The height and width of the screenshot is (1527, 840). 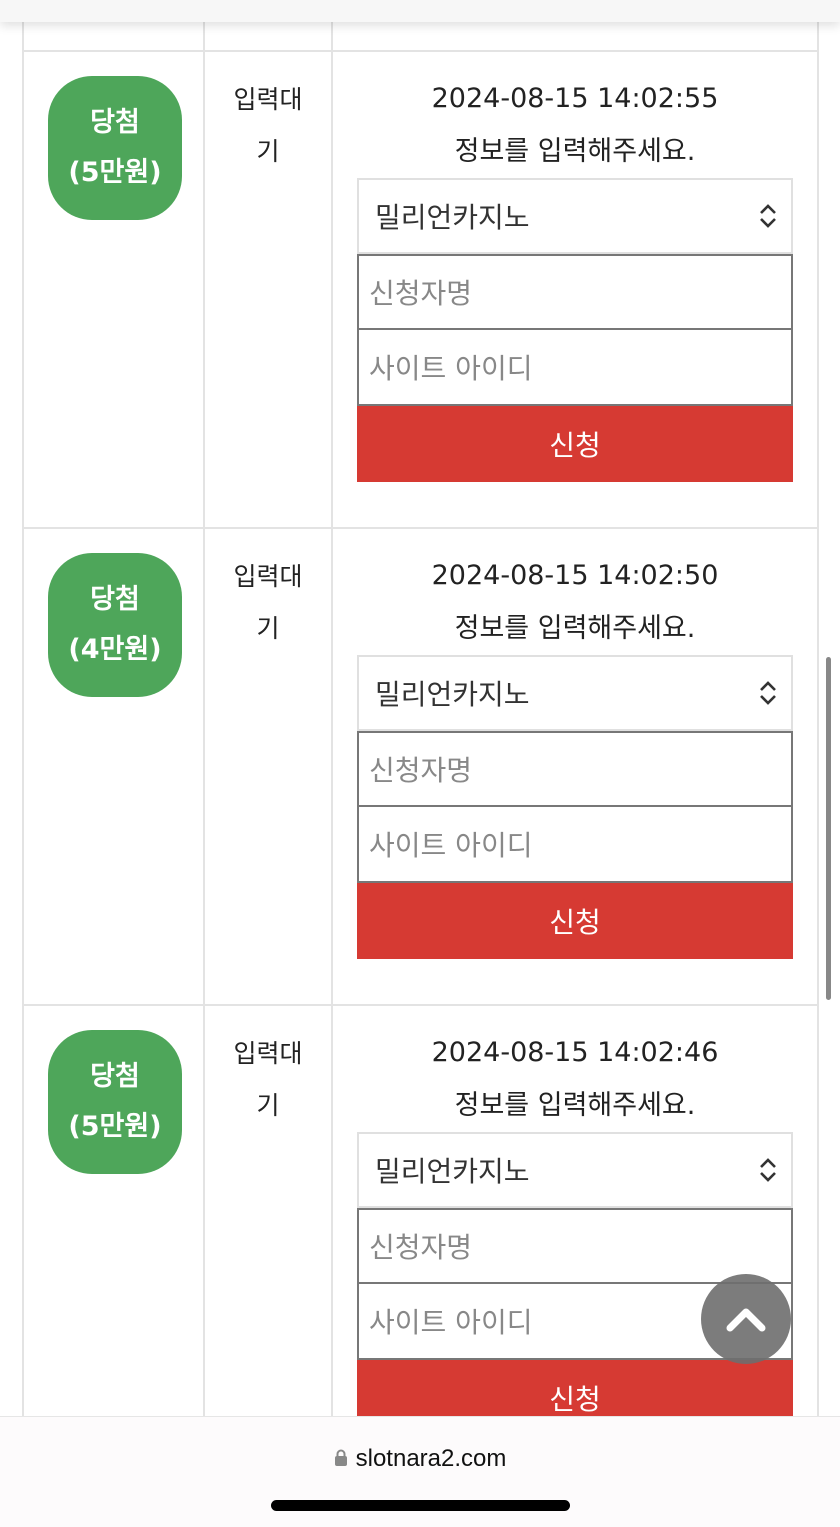 What do you see at coordinates (115, 649) in the screenshot?
I see `badge-amount: (4만원)` at bounding box center [115, 649].